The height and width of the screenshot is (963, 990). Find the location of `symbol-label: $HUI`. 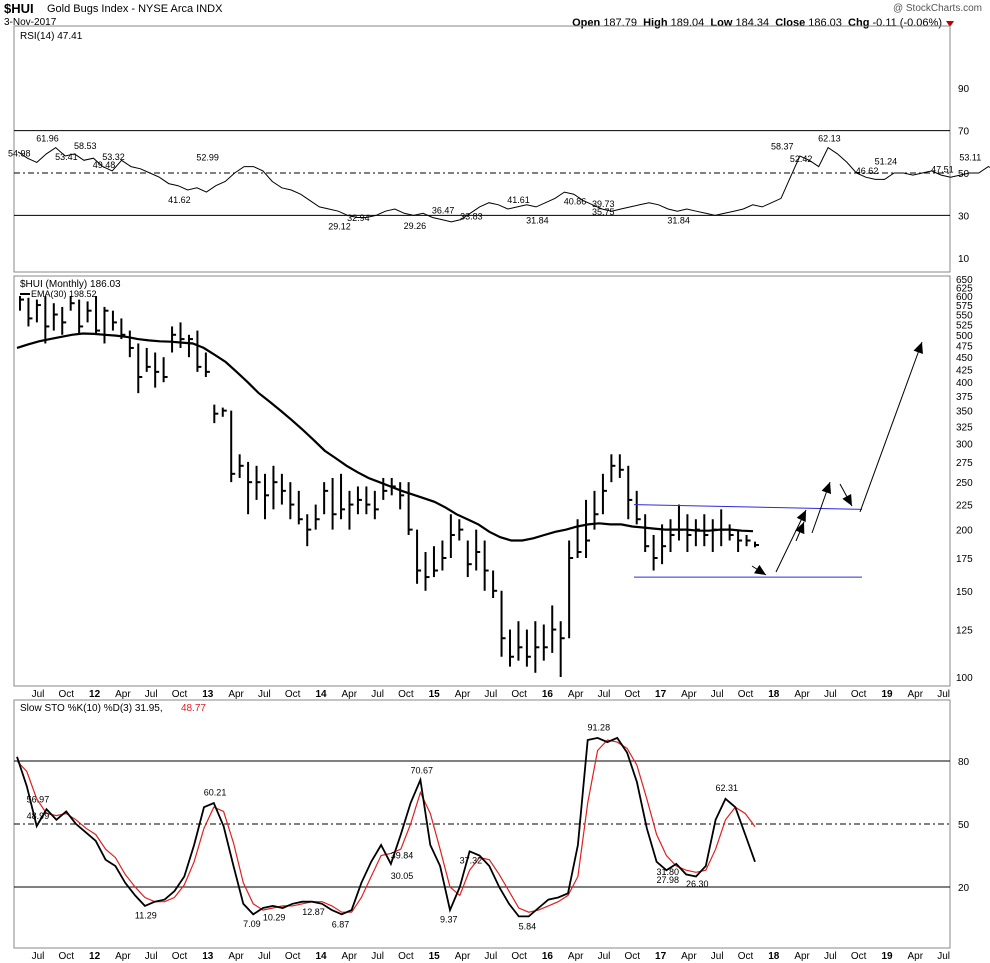

symbol-label: $HUI is located at coordinates (19, 8).